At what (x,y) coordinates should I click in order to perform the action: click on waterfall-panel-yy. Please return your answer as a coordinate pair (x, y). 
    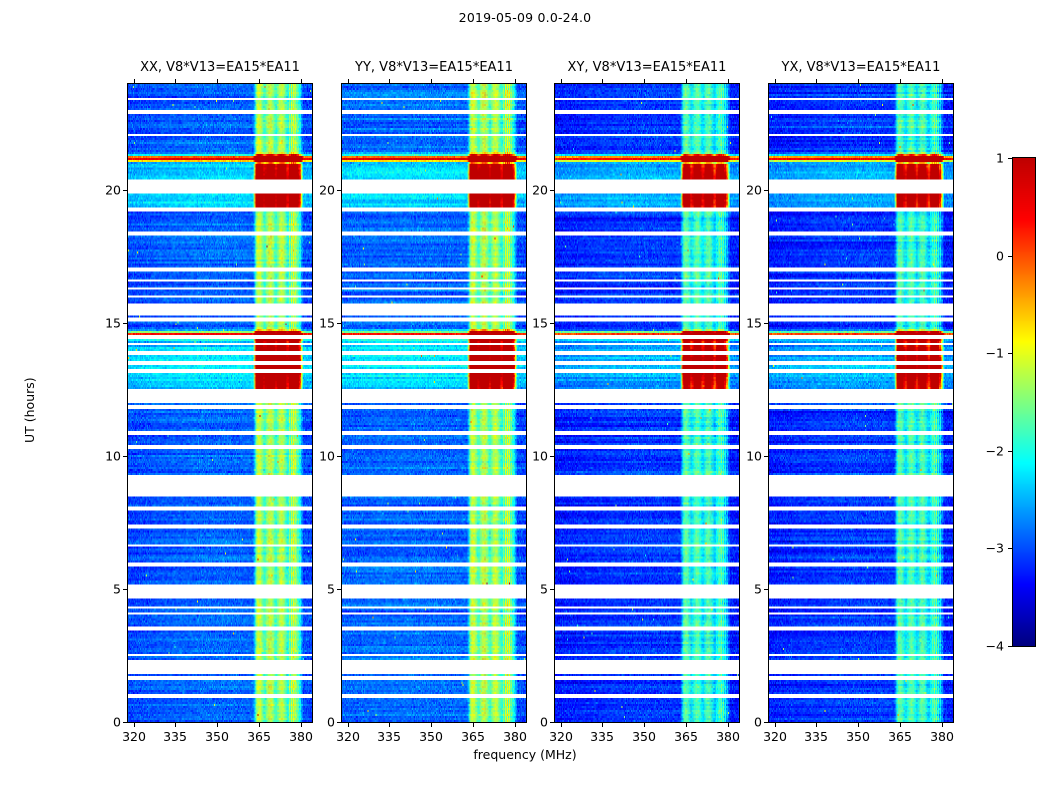
    Looking at the image, I should click on (434, 403).